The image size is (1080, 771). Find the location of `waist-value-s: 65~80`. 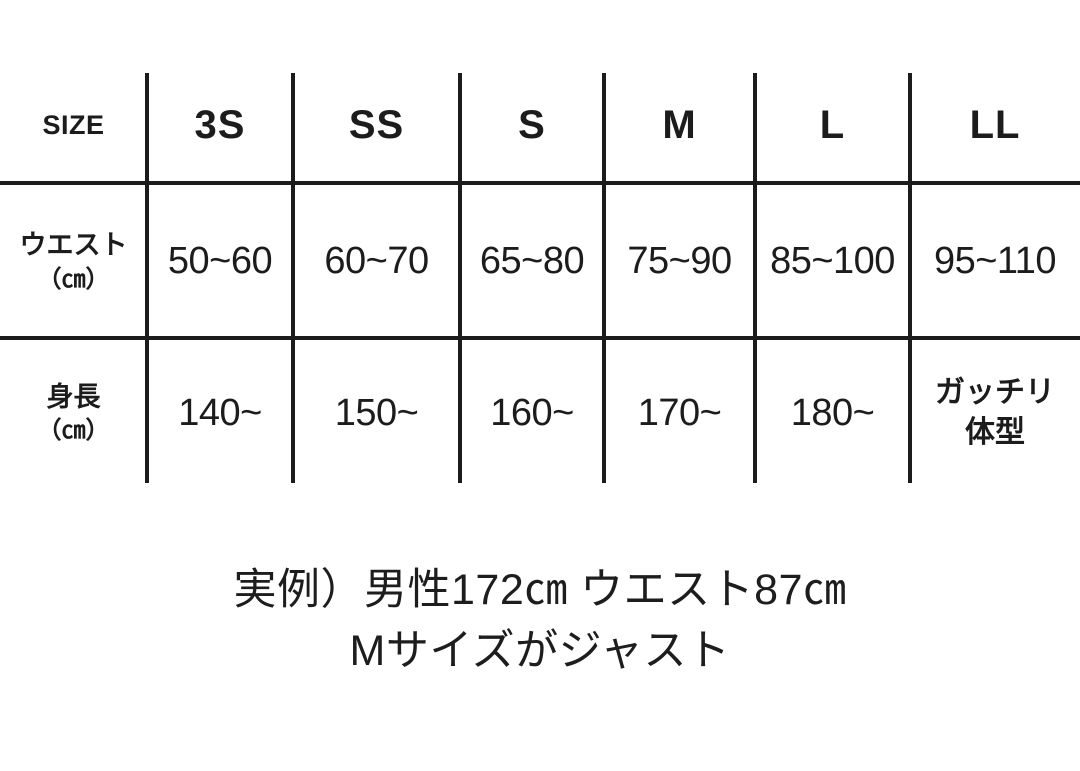

waist-value-s: 65~80 is located at coordinates (532, 261).